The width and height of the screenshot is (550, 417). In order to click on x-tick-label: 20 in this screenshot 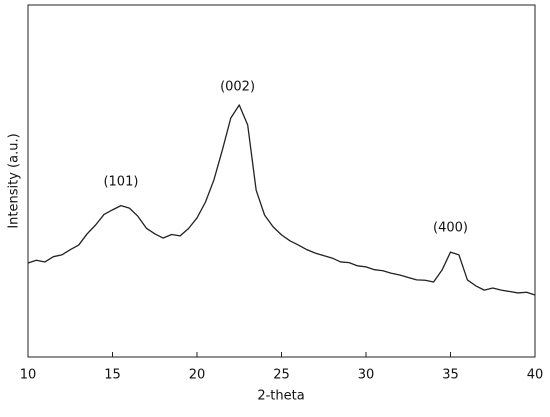, I will do `click(197, 375)`.